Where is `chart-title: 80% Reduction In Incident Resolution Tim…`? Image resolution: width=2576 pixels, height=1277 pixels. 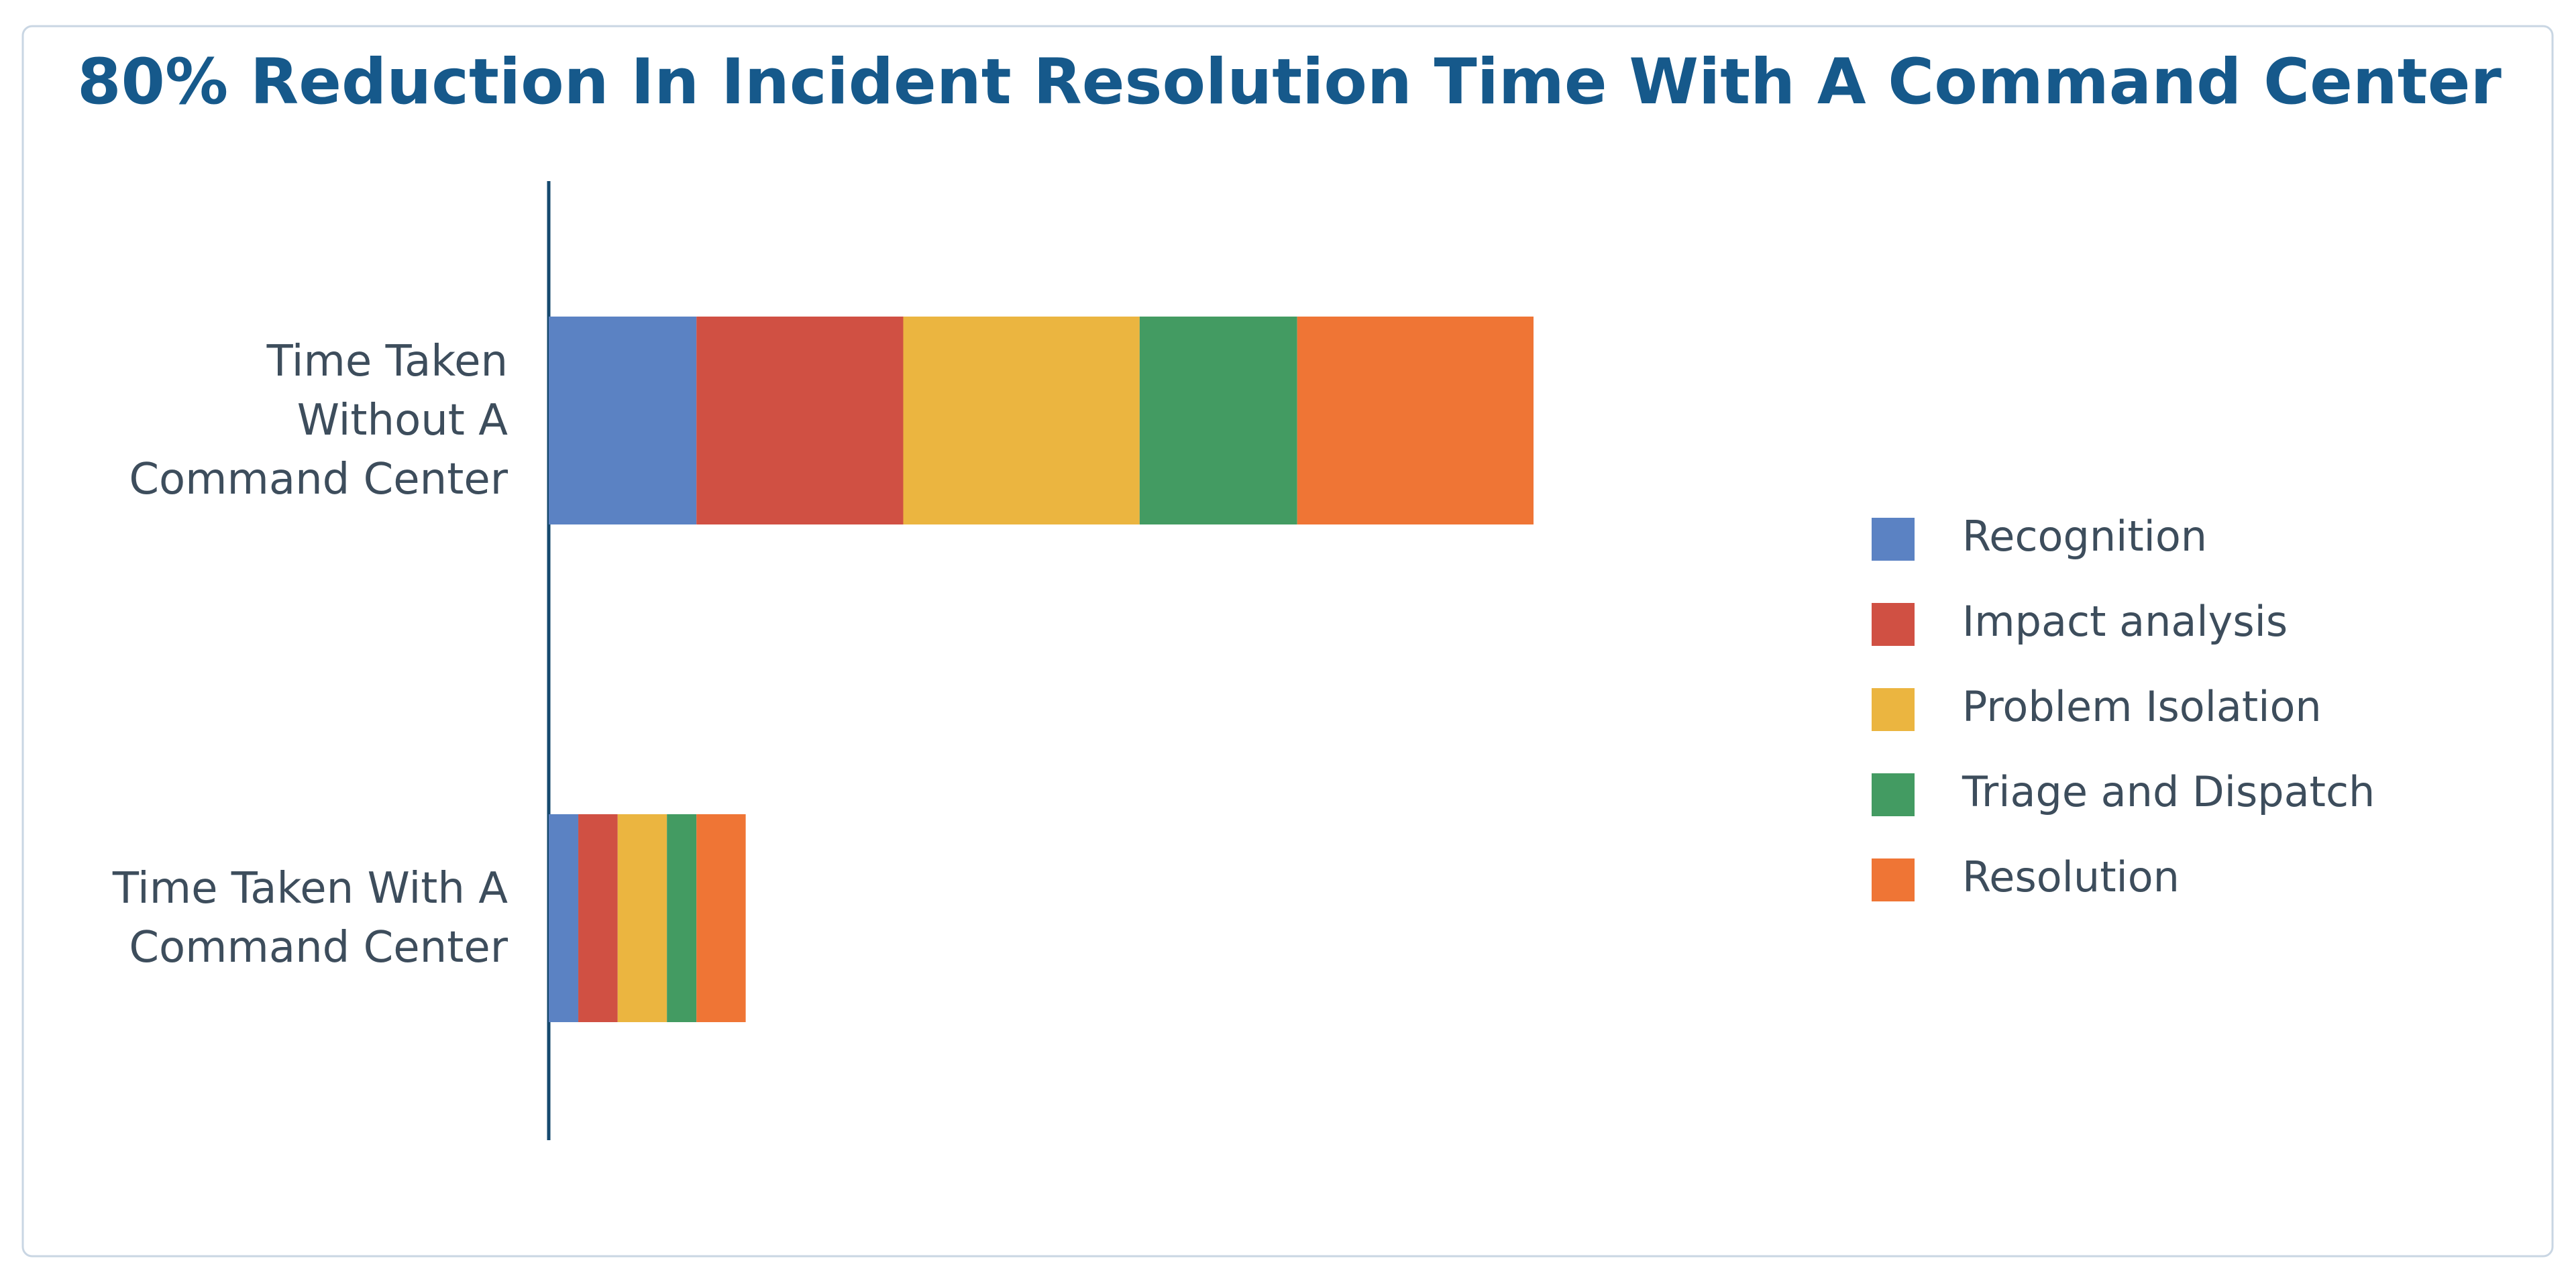 chart-title: 80% Reduction In Incident Resolution Tim… is located at coordinates (1289, 82).